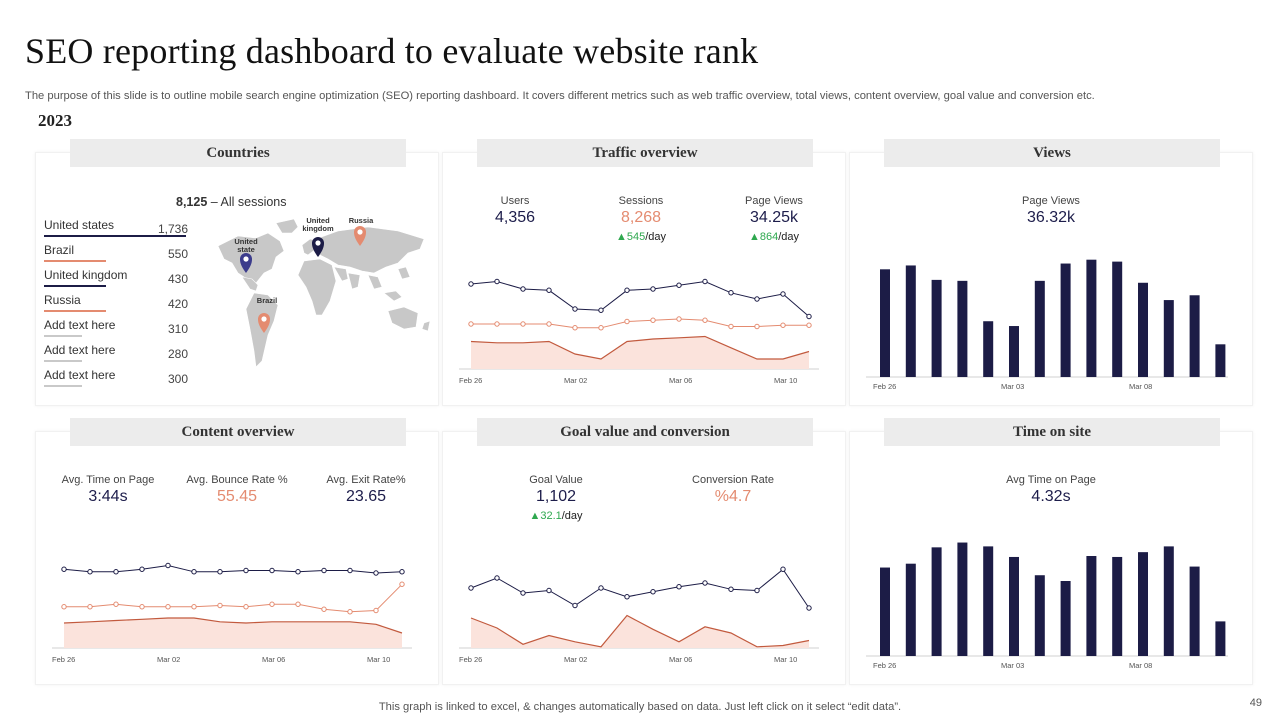  What do you see at coordinates (55, 120) in the screenshot?
I see `year-label: 2023` at bounding box center [55, 120].